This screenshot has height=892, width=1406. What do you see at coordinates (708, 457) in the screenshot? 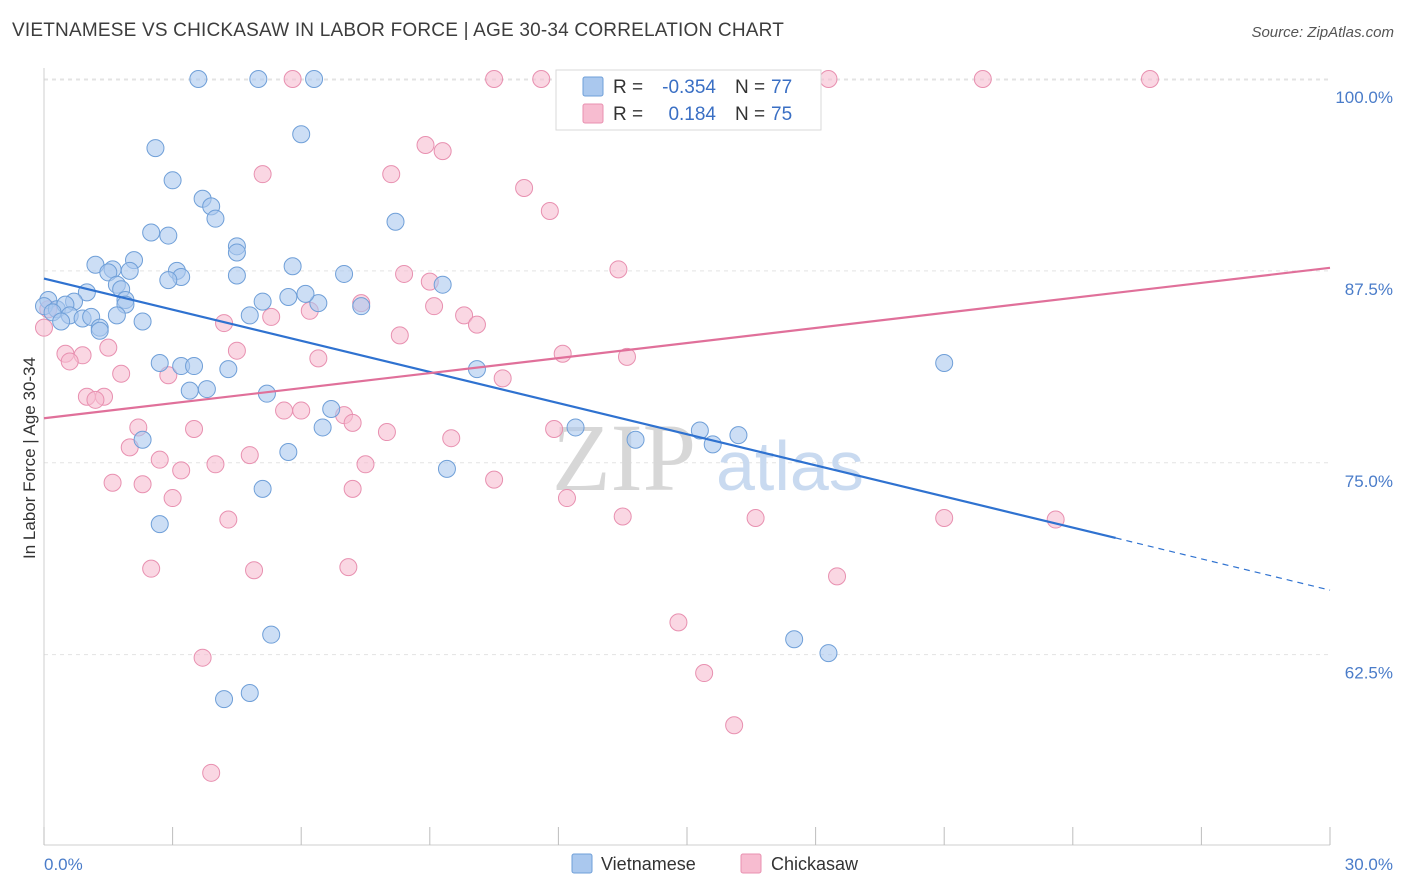
I see `watermark: ZIP atlas` at bounding box center [708, 457].